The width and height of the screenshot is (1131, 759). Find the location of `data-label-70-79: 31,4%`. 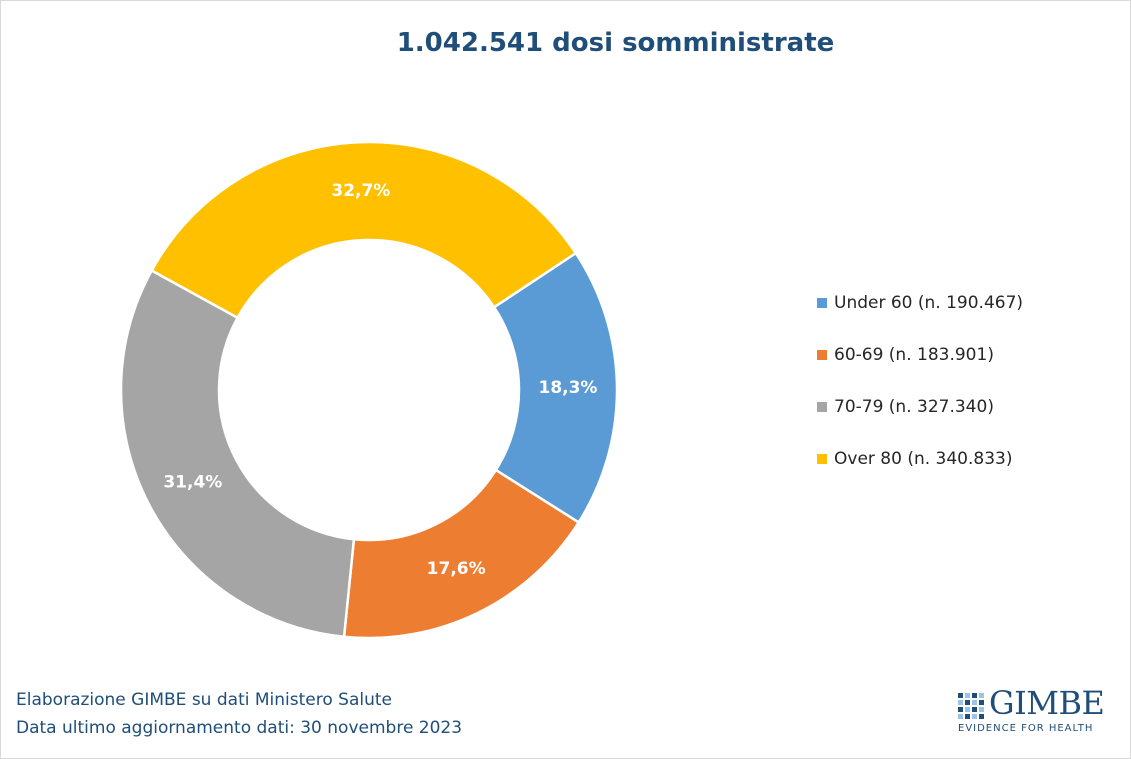

data-label-70-79: 31,4% is located at coordinates (192, 483).